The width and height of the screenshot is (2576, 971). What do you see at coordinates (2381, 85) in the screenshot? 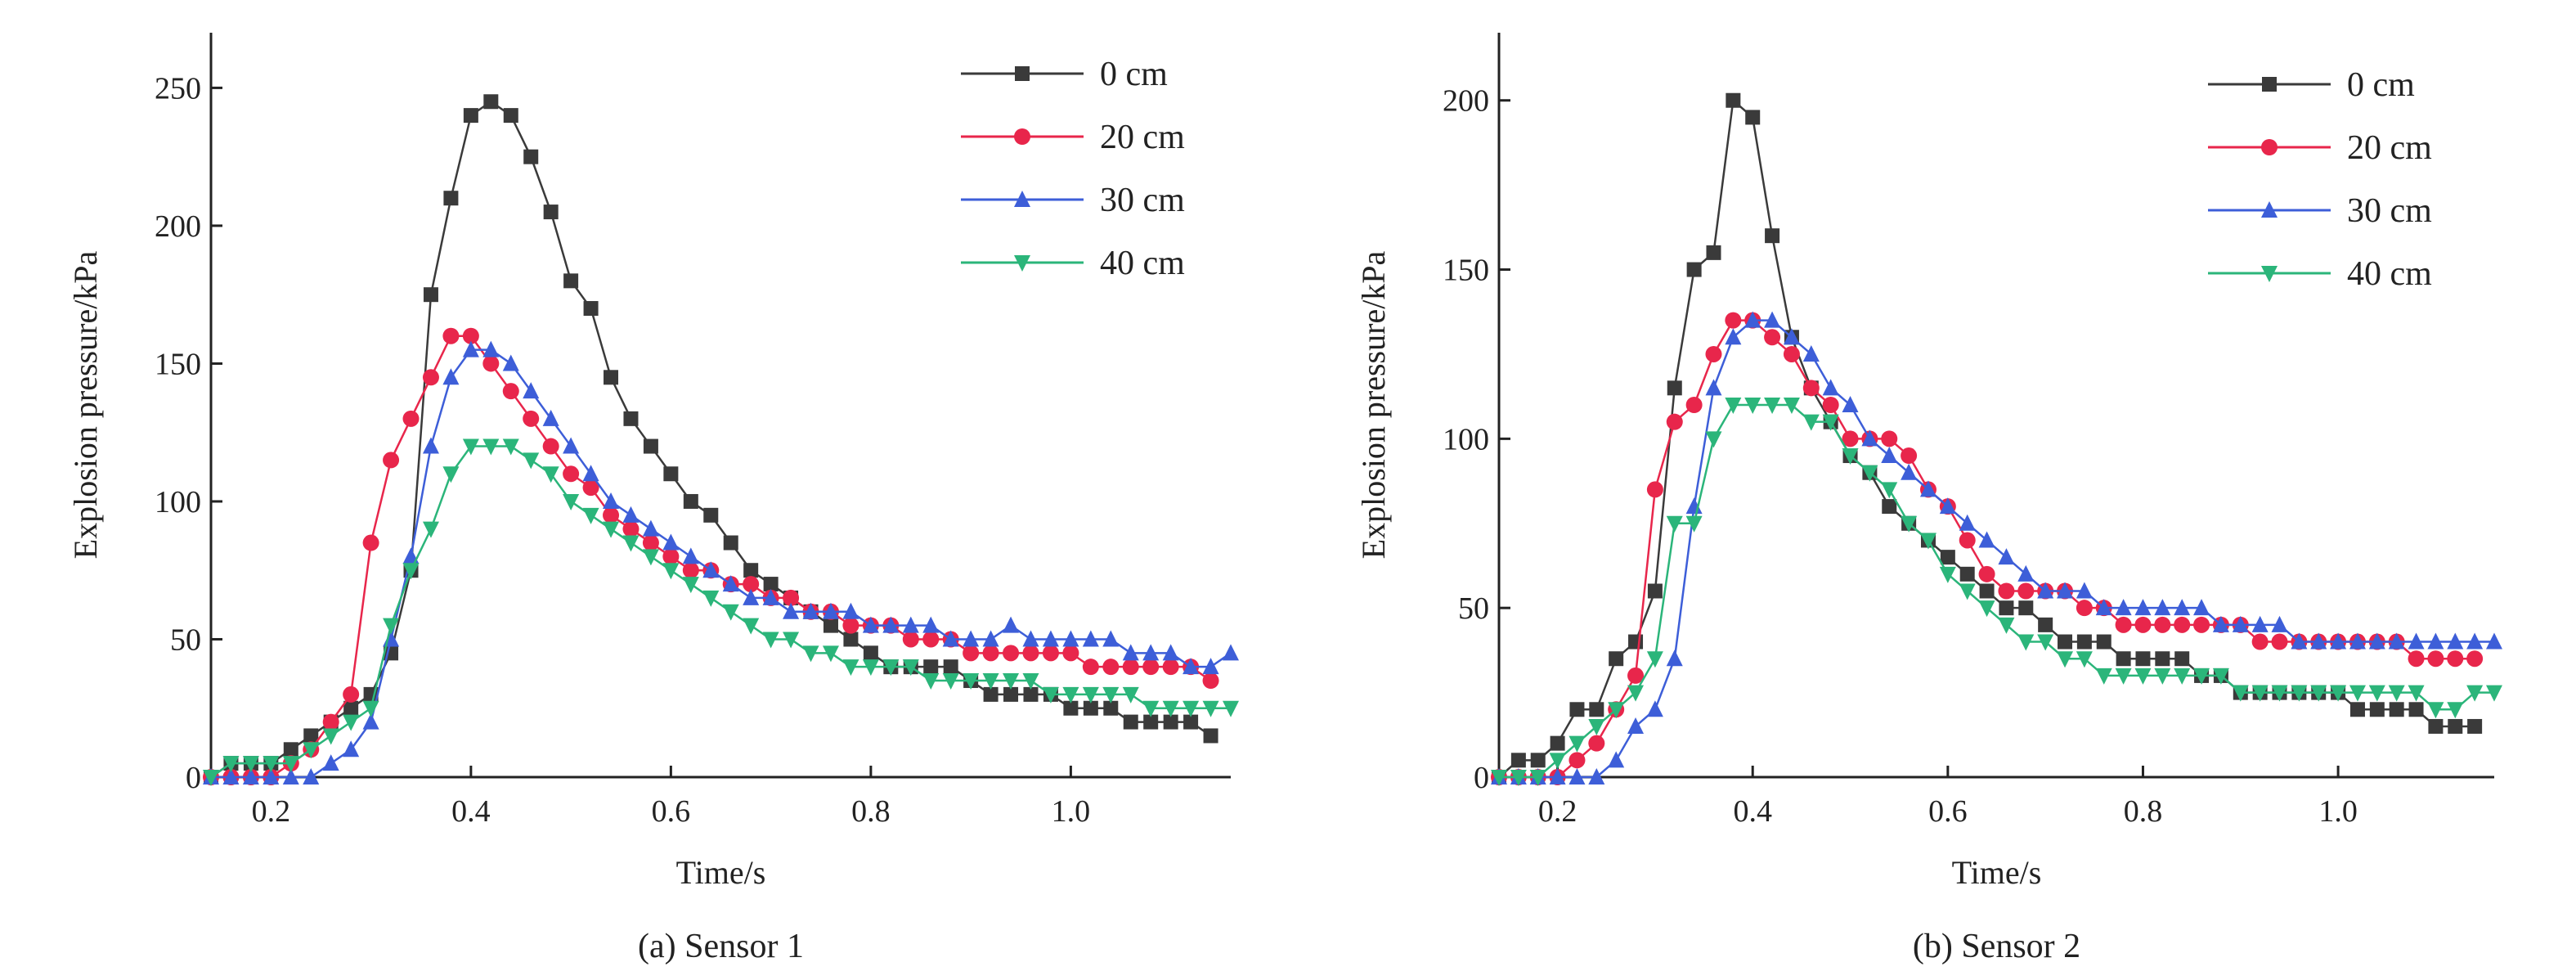
I see `legend-label: 0 cm` at bounding box center [2381, 85].